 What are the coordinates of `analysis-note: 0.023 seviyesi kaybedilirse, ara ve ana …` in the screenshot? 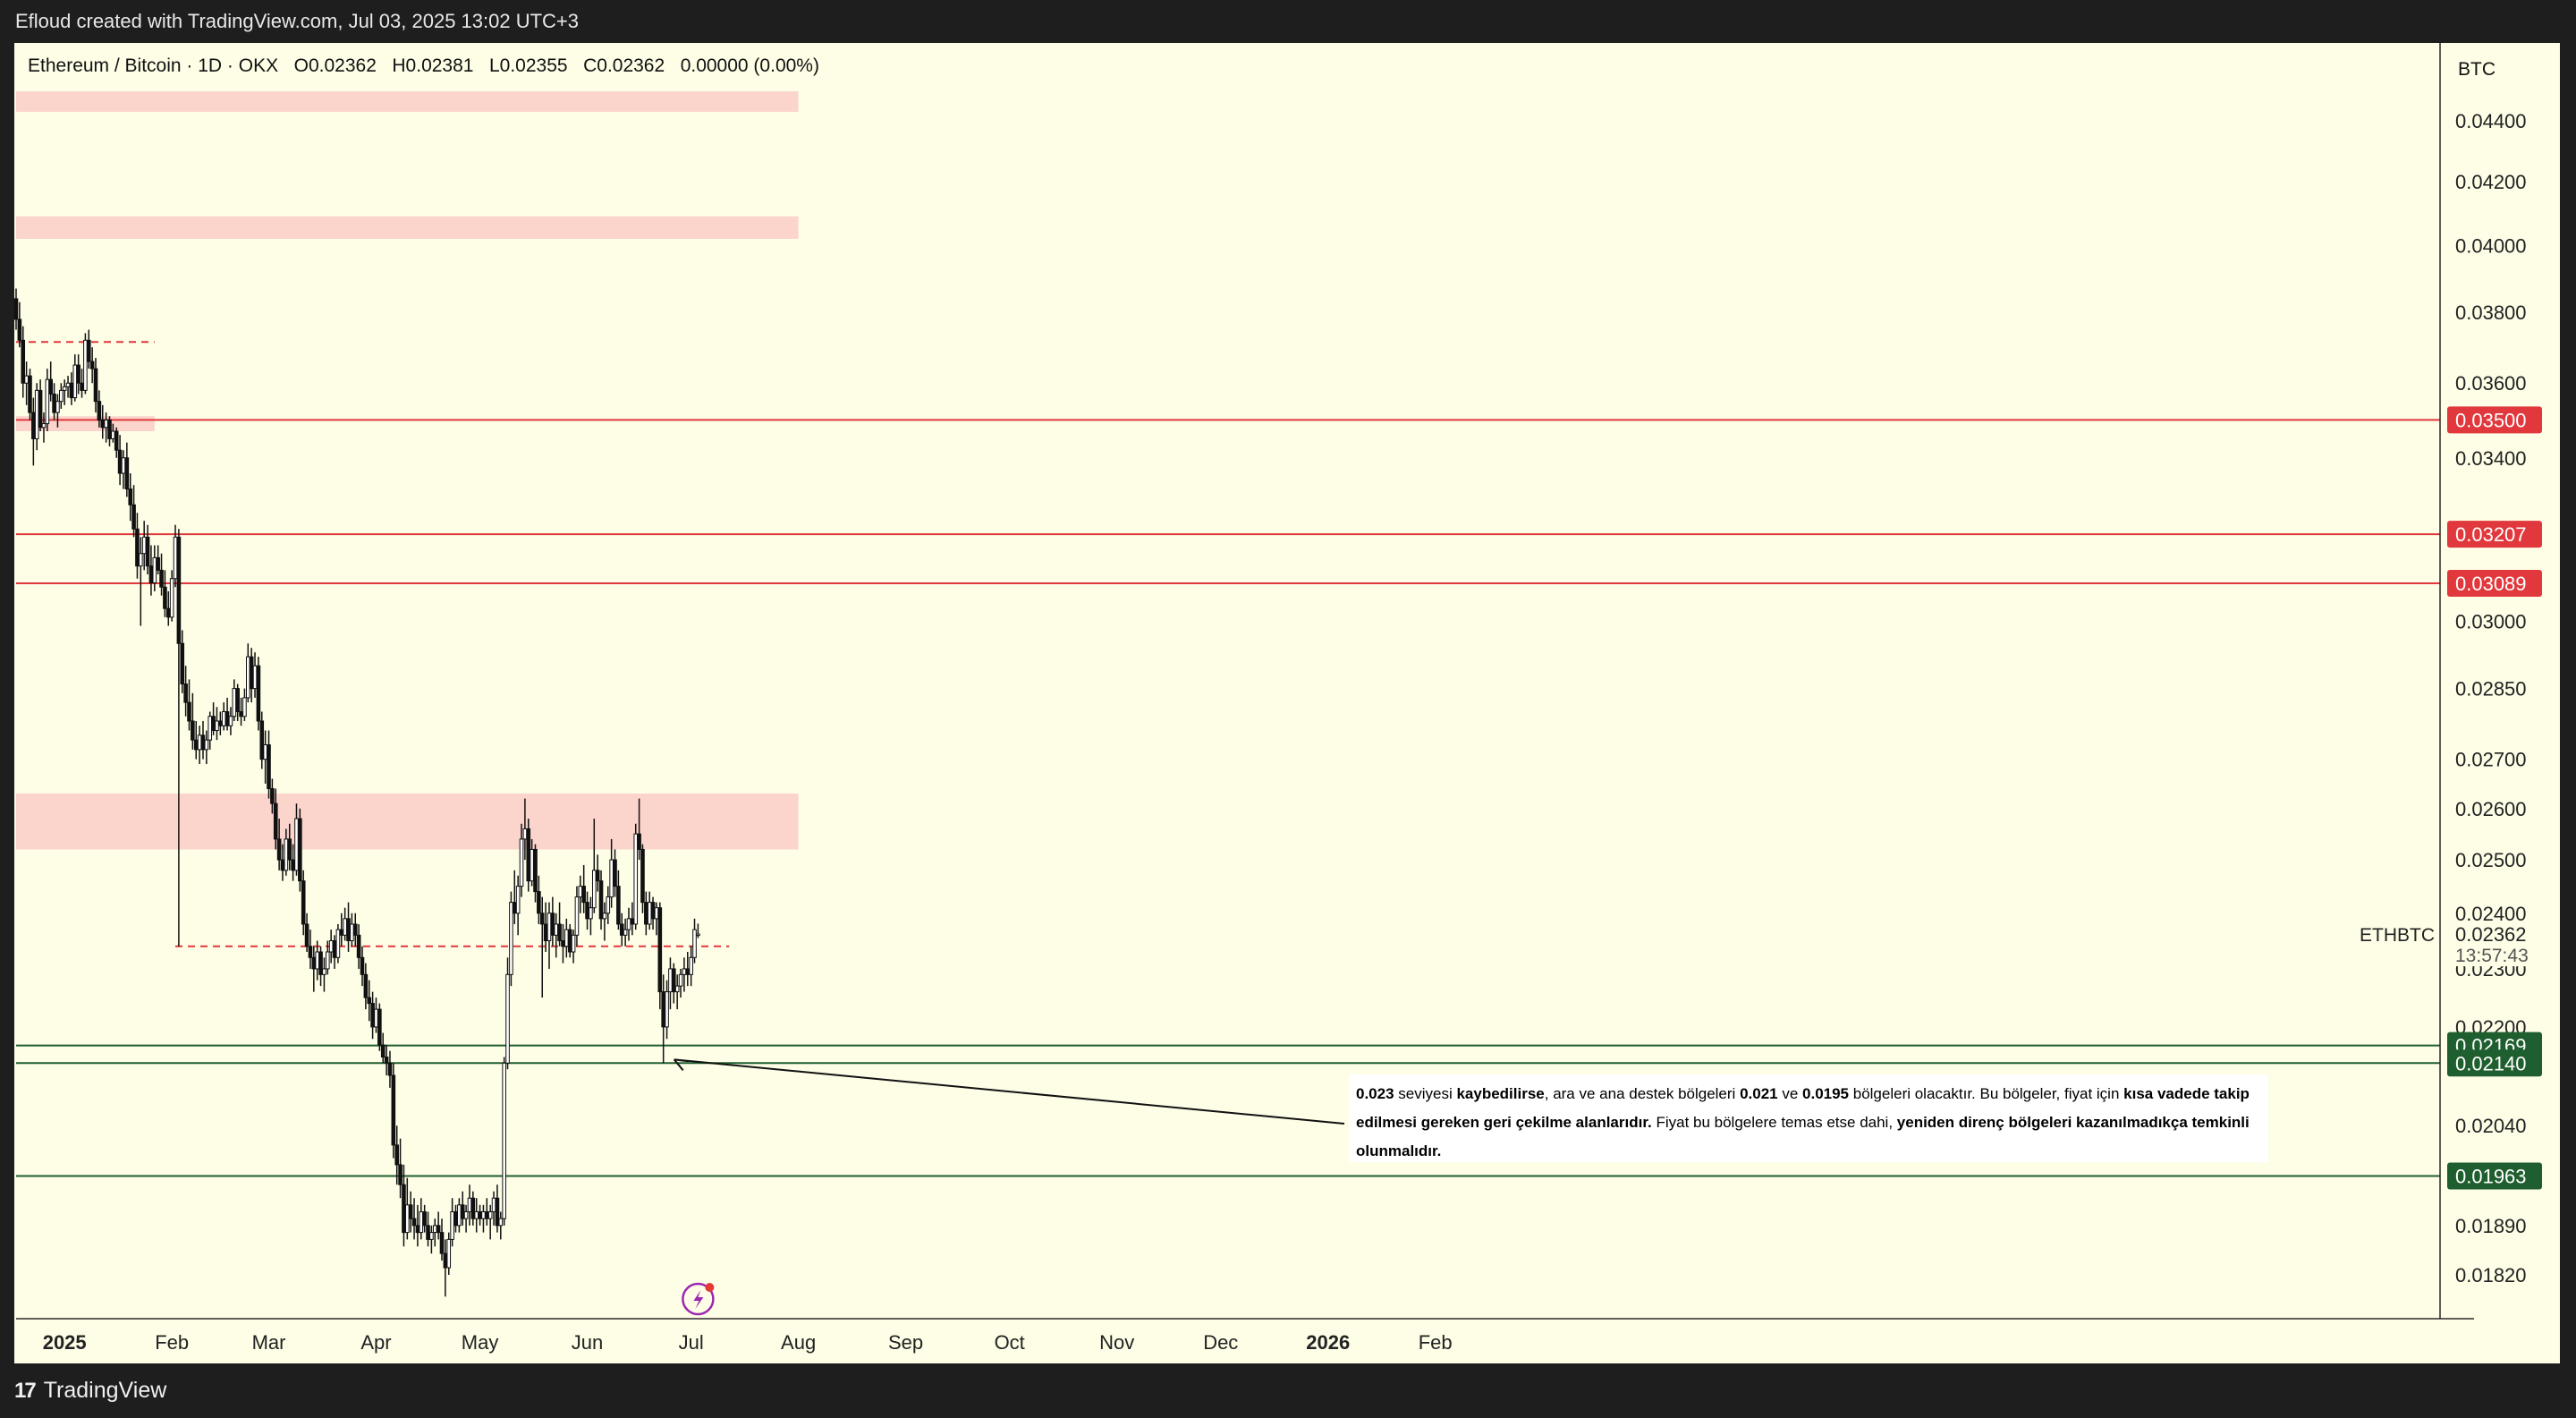 It's located at (1808, 1118).